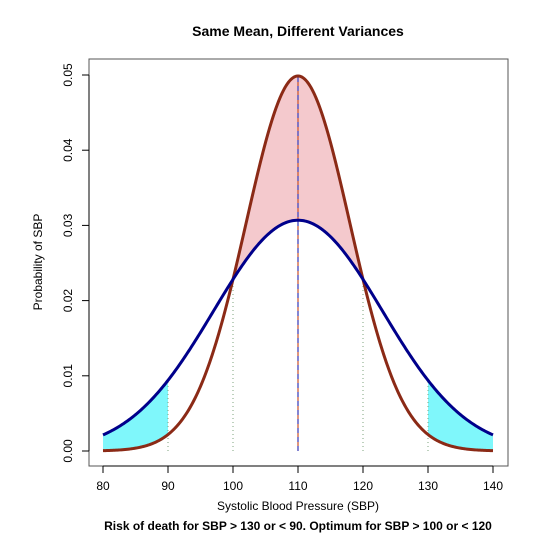 This screenshot has height=540, width=540. Describe the element at coordinates (68, 225) in the screenshot. I see `y-tick-label: 0.03` at that location.